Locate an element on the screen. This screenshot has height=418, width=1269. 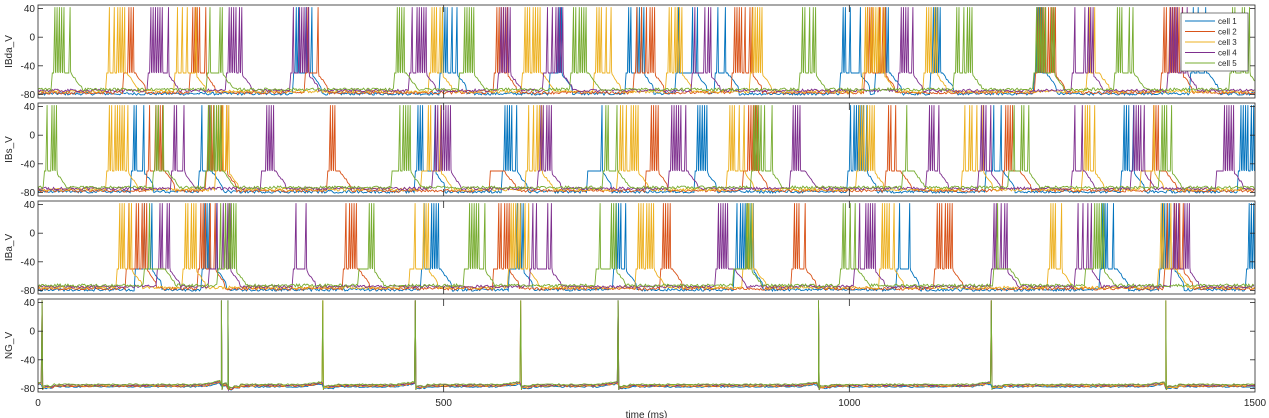
x-tick-label: 1500 is located at coordinates (1255, 403).